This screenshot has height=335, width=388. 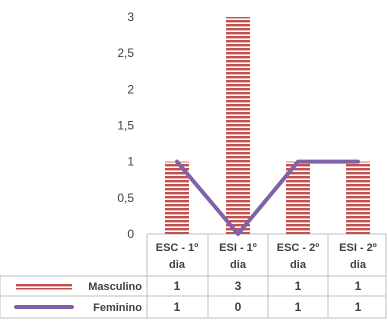 I want to click on table-cell-value: 3, so click(x=238, y=286).